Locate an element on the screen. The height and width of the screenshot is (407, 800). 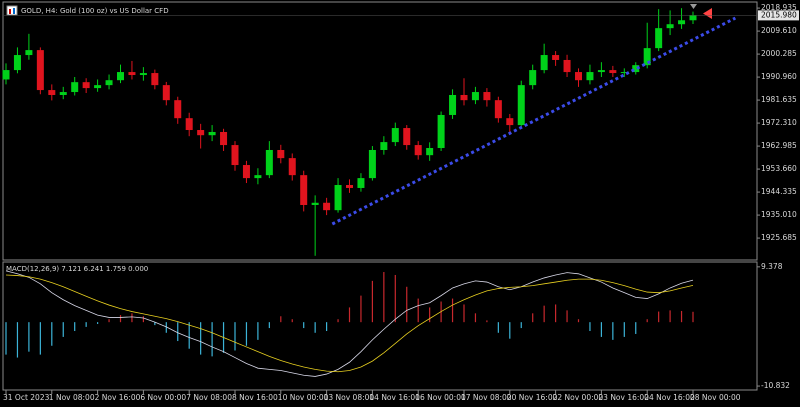
x-tick-label: 14 Nov 16:00 is located at coordinates (394, 397).